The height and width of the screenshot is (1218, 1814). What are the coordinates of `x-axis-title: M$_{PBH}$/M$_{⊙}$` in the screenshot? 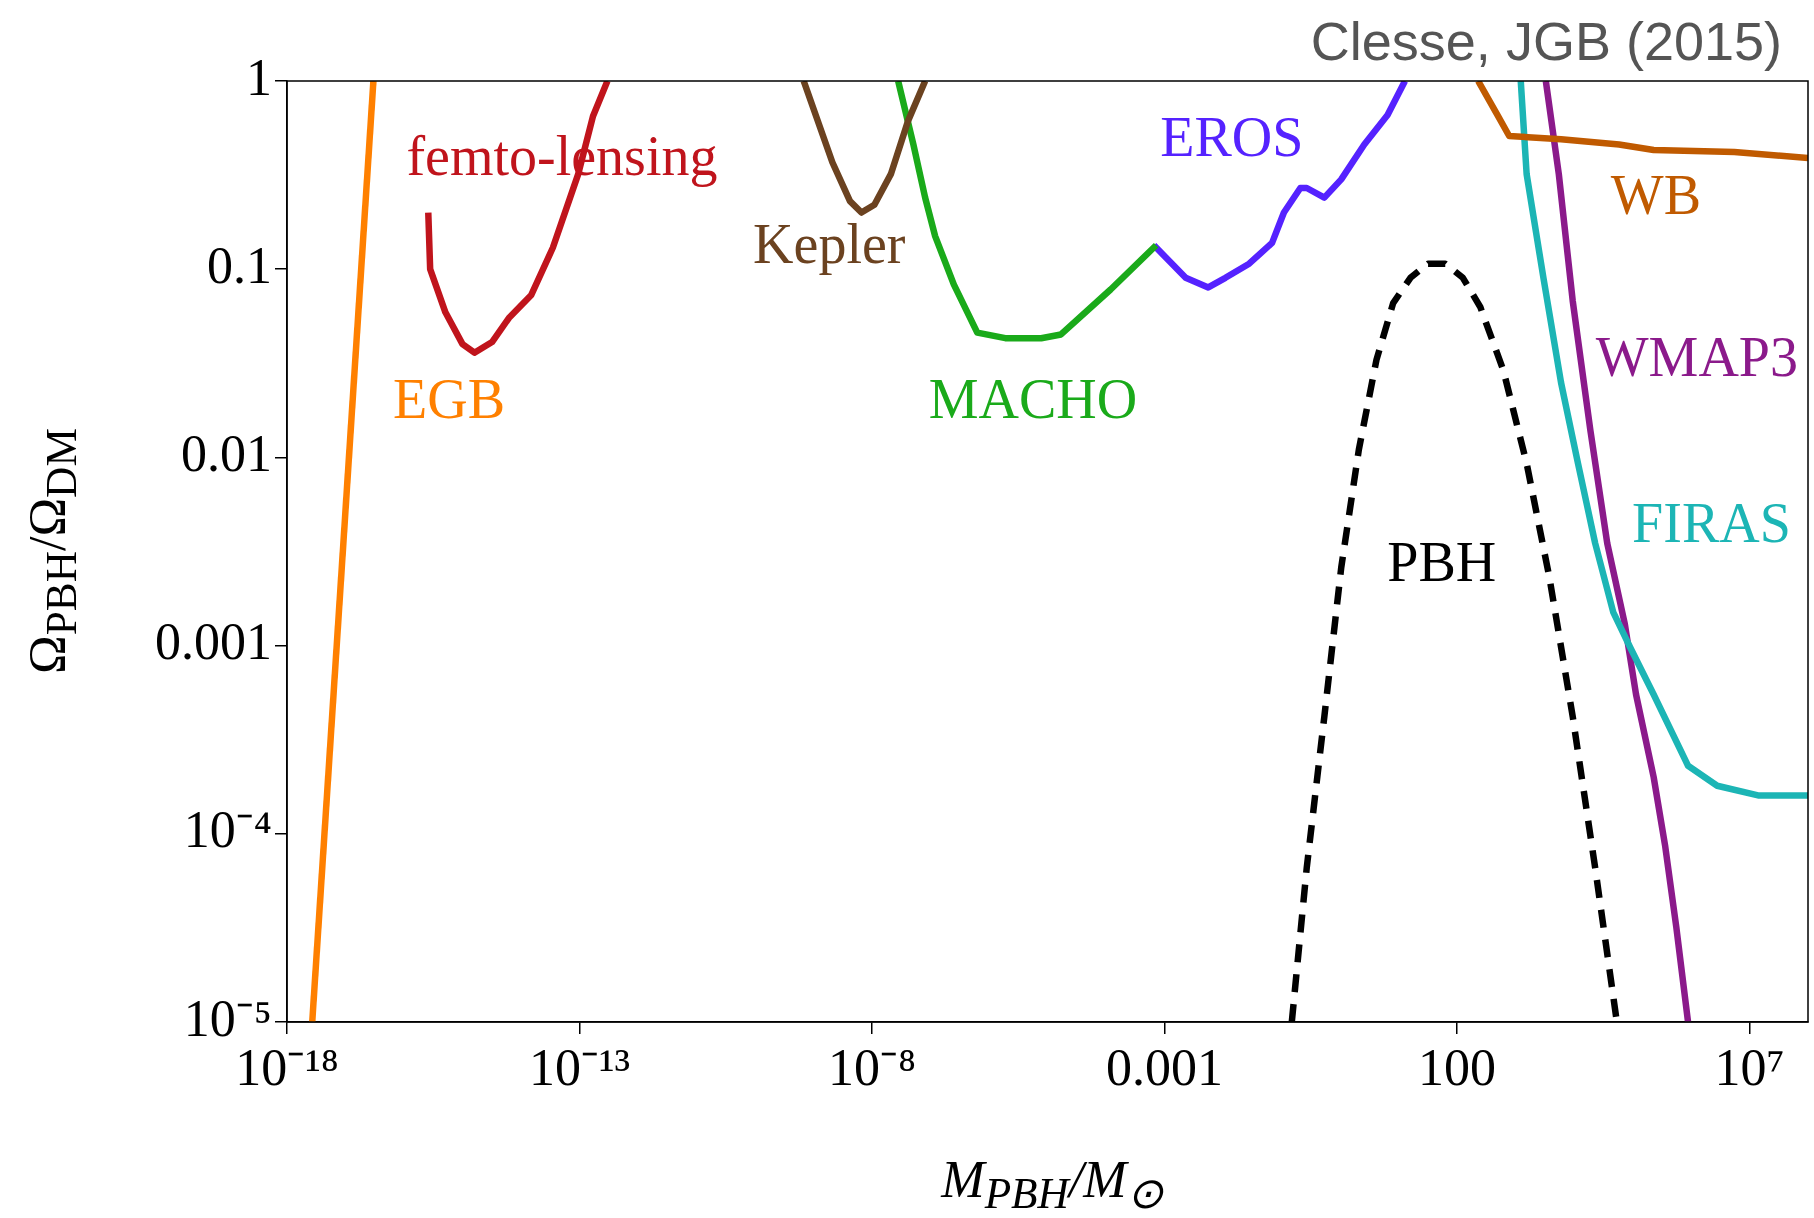 It's located at (1052, 1184).